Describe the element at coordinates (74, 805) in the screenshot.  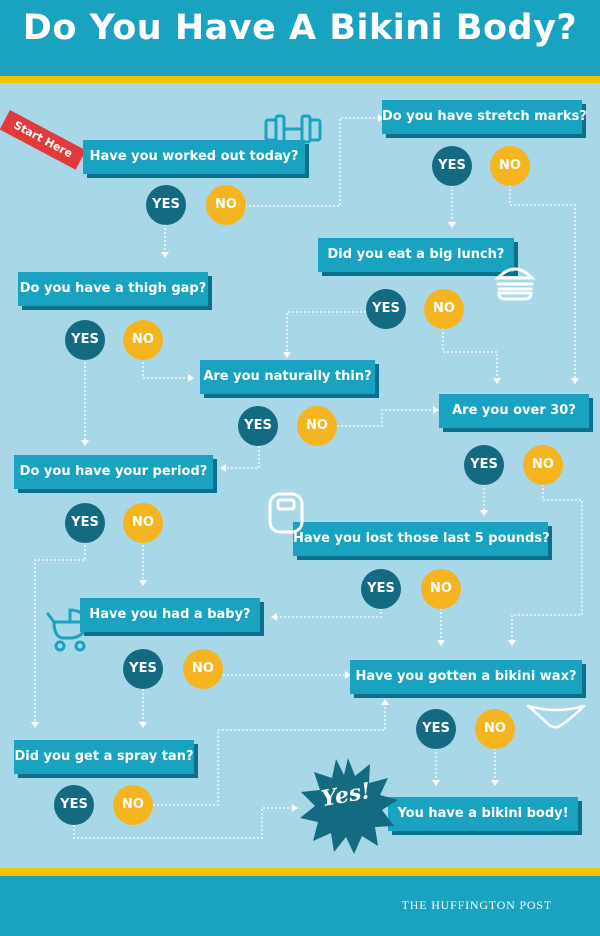
I see `answer-yes-spray-tan: YES` at that location.